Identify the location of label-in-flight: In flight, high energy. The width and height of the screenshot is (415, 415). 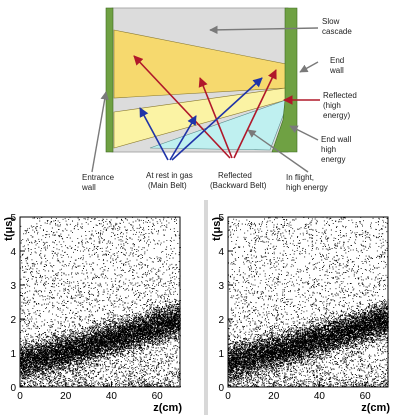
(307, 182).